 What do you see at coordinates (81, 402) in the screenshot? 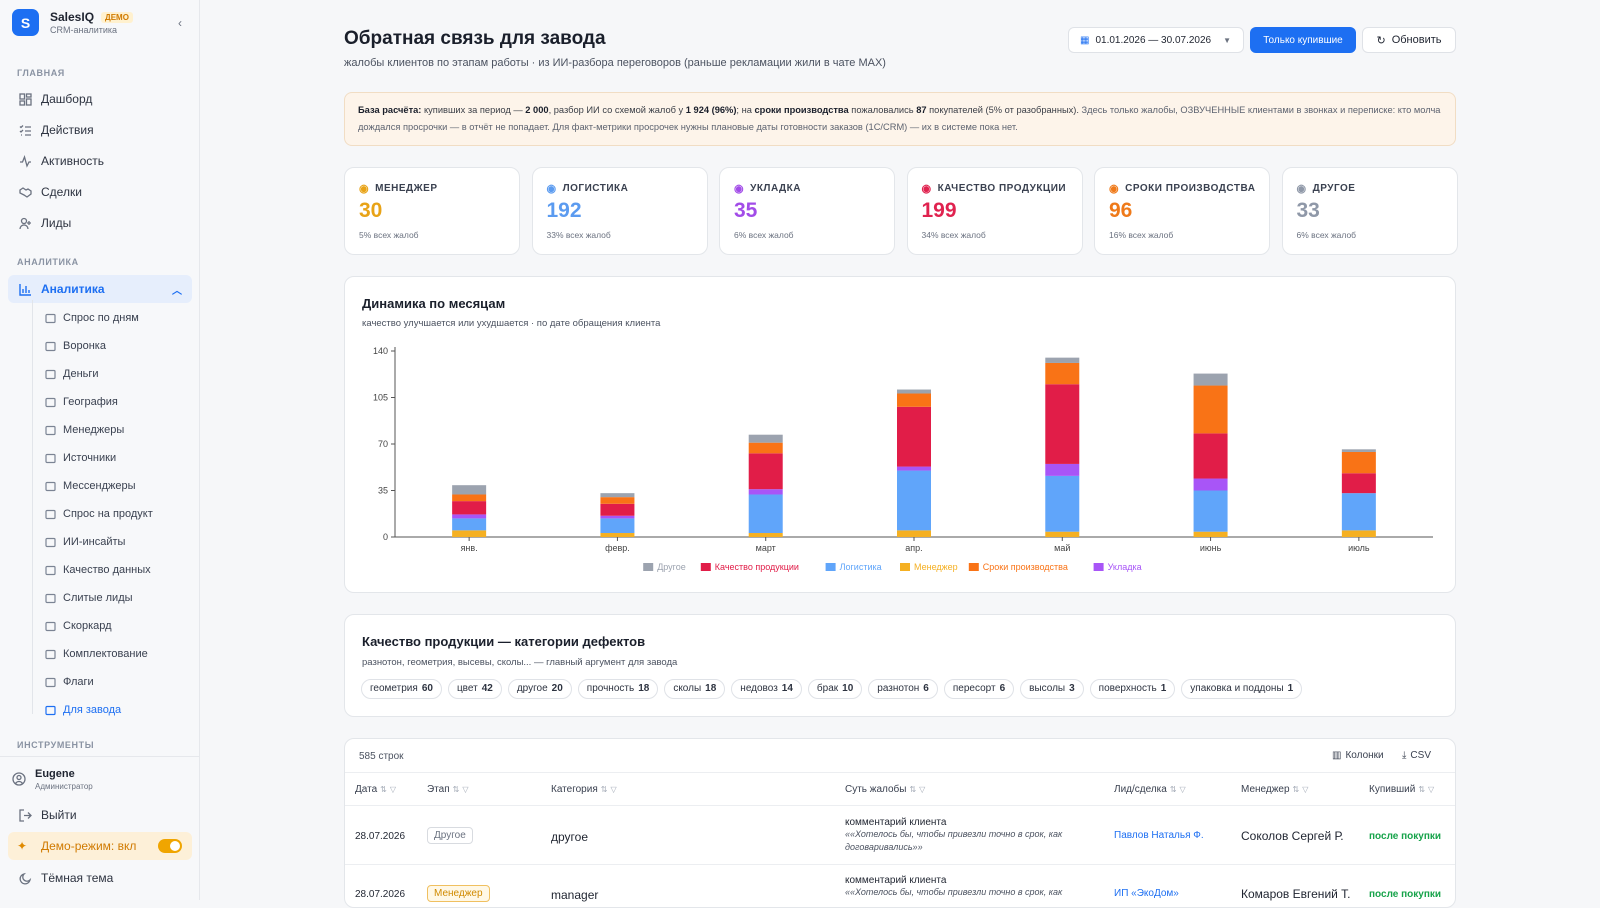
I see `sidebar-subitem: География` at bounding box center [81, 402].